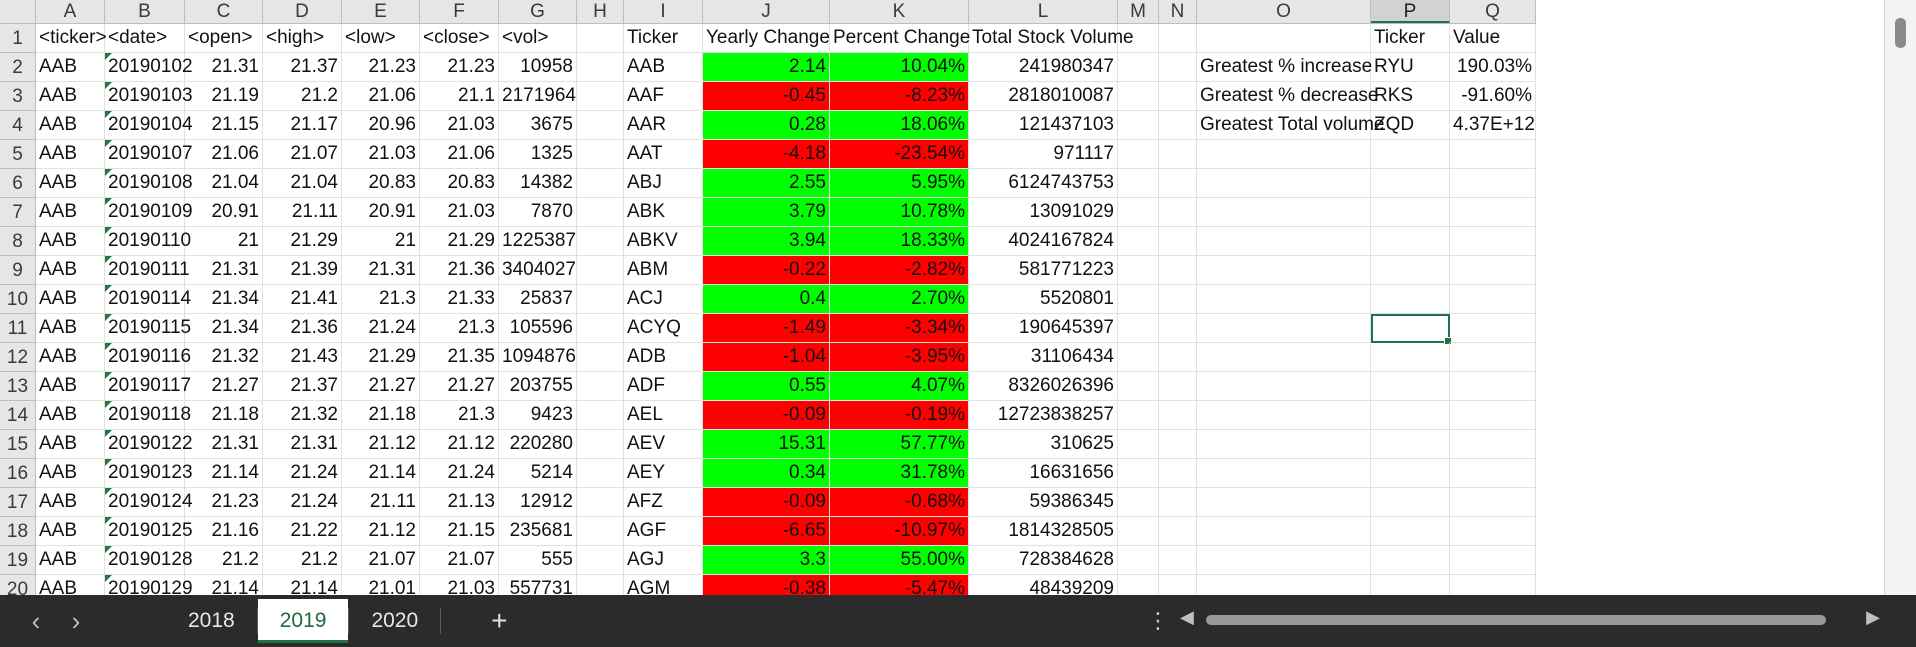 Image resolution: width=1916 pixels, height=647 pixels. Describe the element at coordinates (224, 473) in the screenshot. I see `cell-c16: 21.14` at that location.